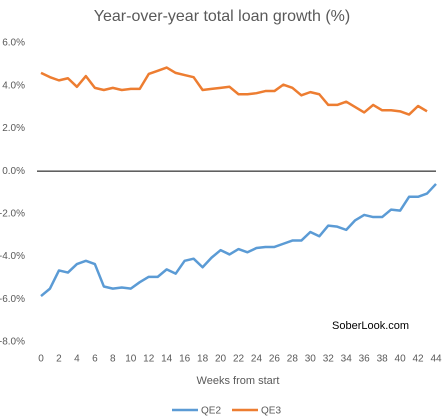 Image resolution: width=445 pixels, height=418 pixels. What do you see at coordinates (13, 171) in the screenshot?
I see `y-tick-label: 0.0%` at bounding box center [13, 171].